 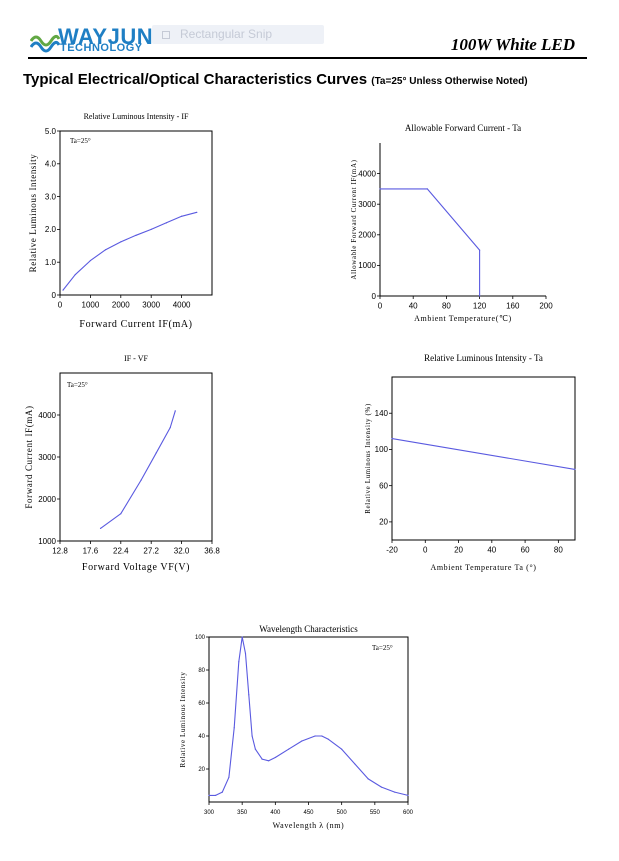 What do you see at coordinates (201, 671) in the screenshot?
I see `y-tick-label: 80` at bounding box center [201, 671].